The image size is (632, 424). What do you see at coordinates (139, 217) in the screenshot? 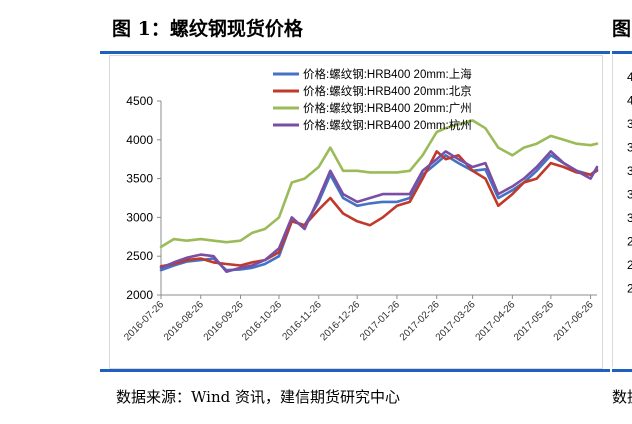
I see `y-tick-label: 3000` at bounding box center [139, 217].